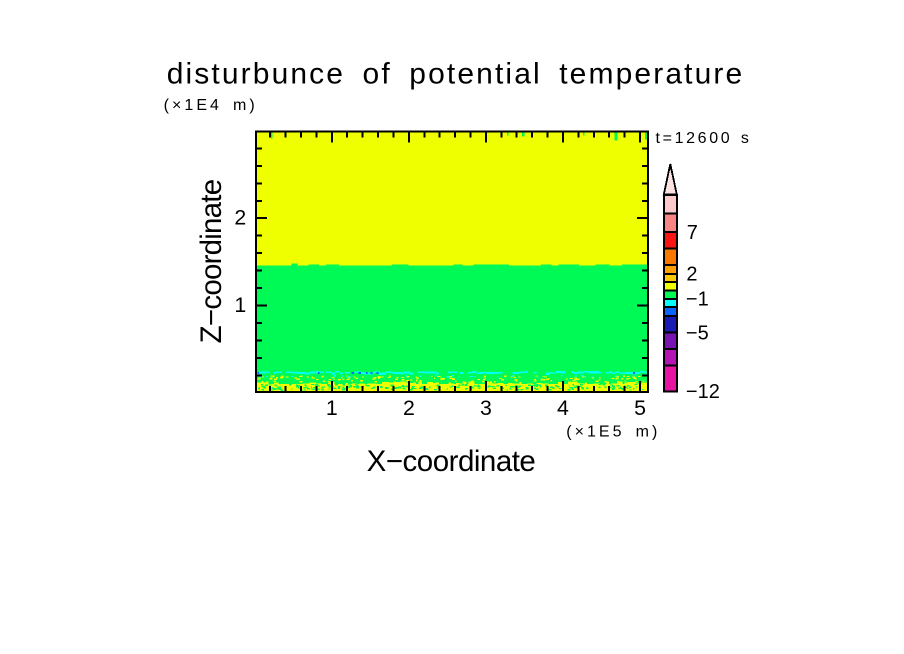 The image size is (904, 654). I want to click on svg-text: −1, so click(697, 300).